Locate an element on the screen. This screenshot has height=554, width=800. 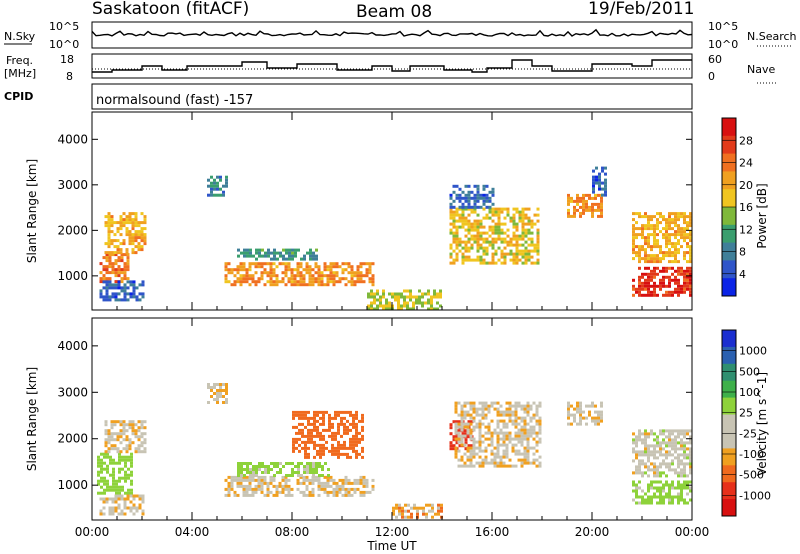
data-region is located at coordinates (585, 205).